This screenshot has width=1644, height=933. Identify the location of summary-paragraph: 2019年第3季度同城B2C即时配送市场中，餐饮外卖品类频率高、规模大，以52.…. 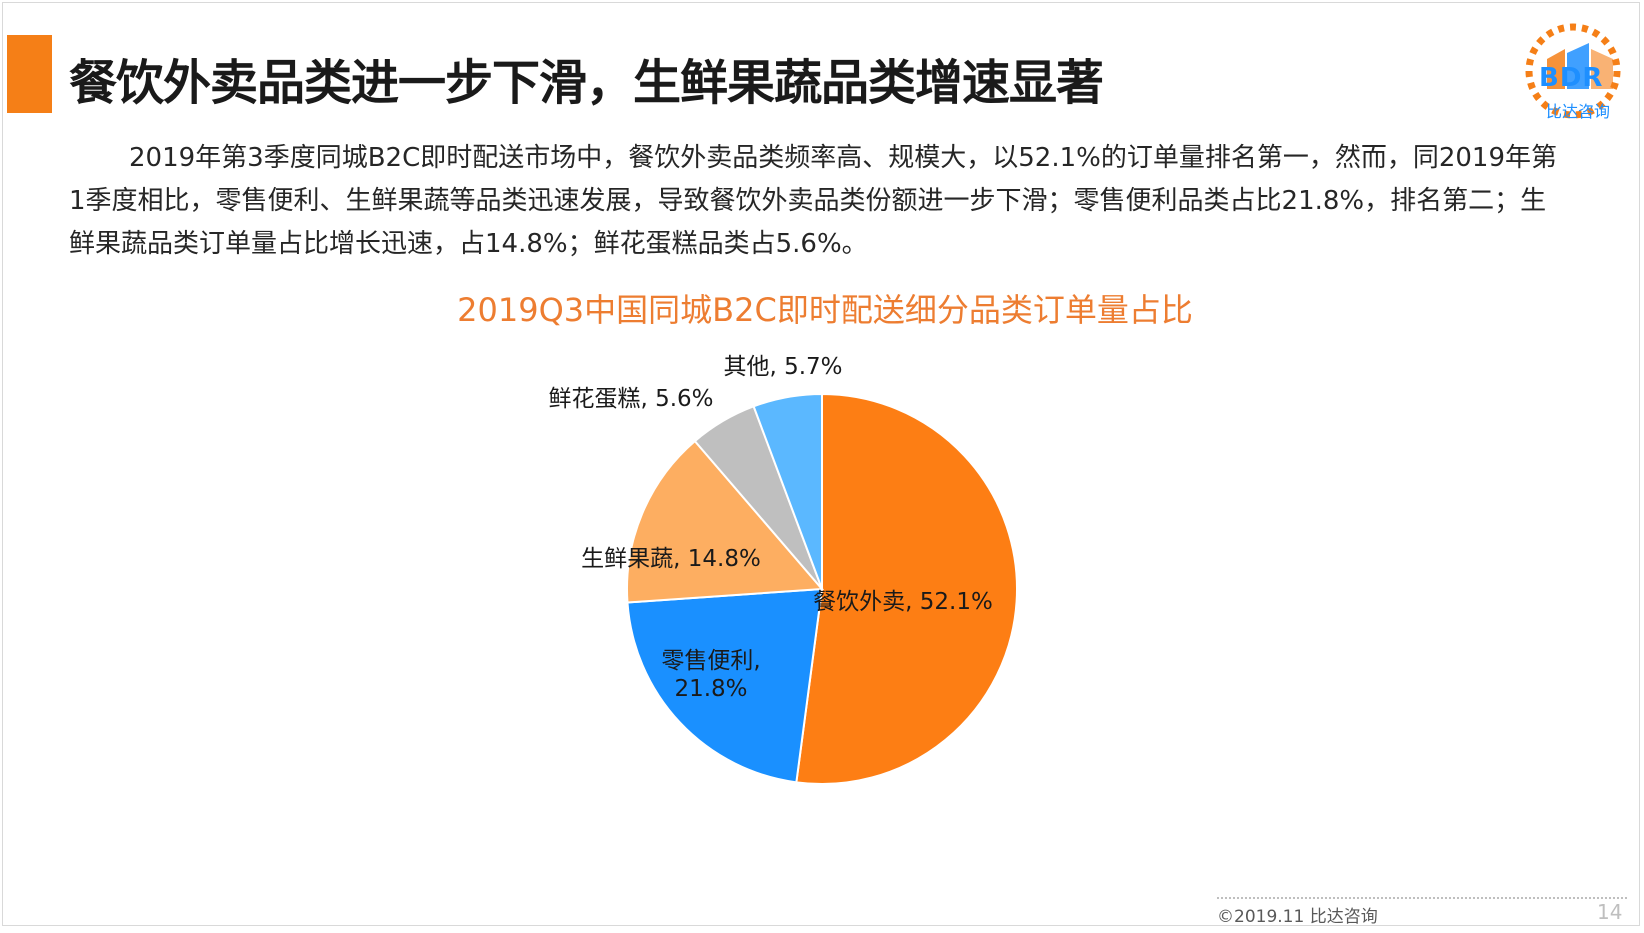
(813, 201).